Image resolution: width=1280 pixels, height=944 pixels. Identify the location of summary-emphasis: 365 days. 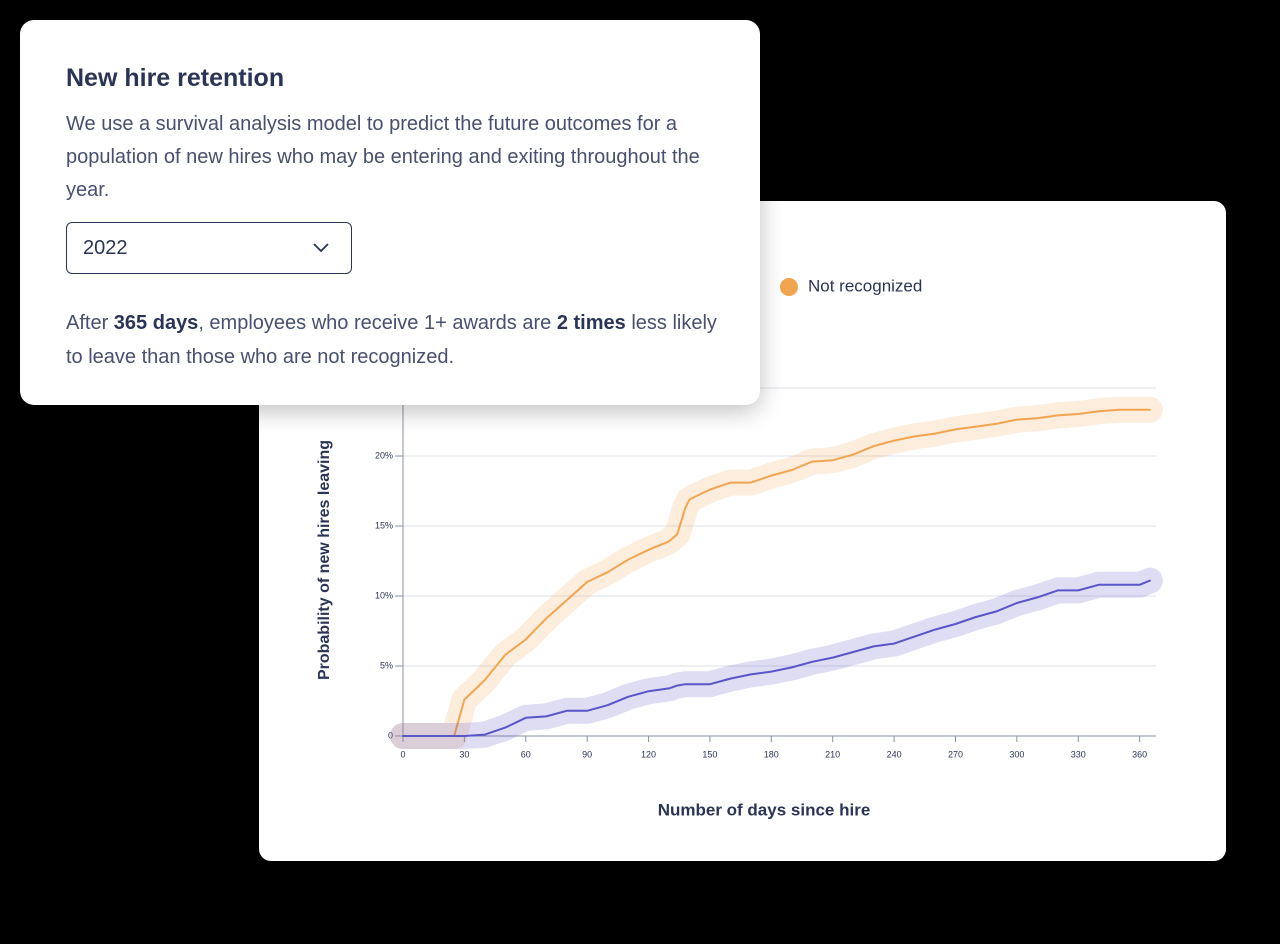
(156, 323).